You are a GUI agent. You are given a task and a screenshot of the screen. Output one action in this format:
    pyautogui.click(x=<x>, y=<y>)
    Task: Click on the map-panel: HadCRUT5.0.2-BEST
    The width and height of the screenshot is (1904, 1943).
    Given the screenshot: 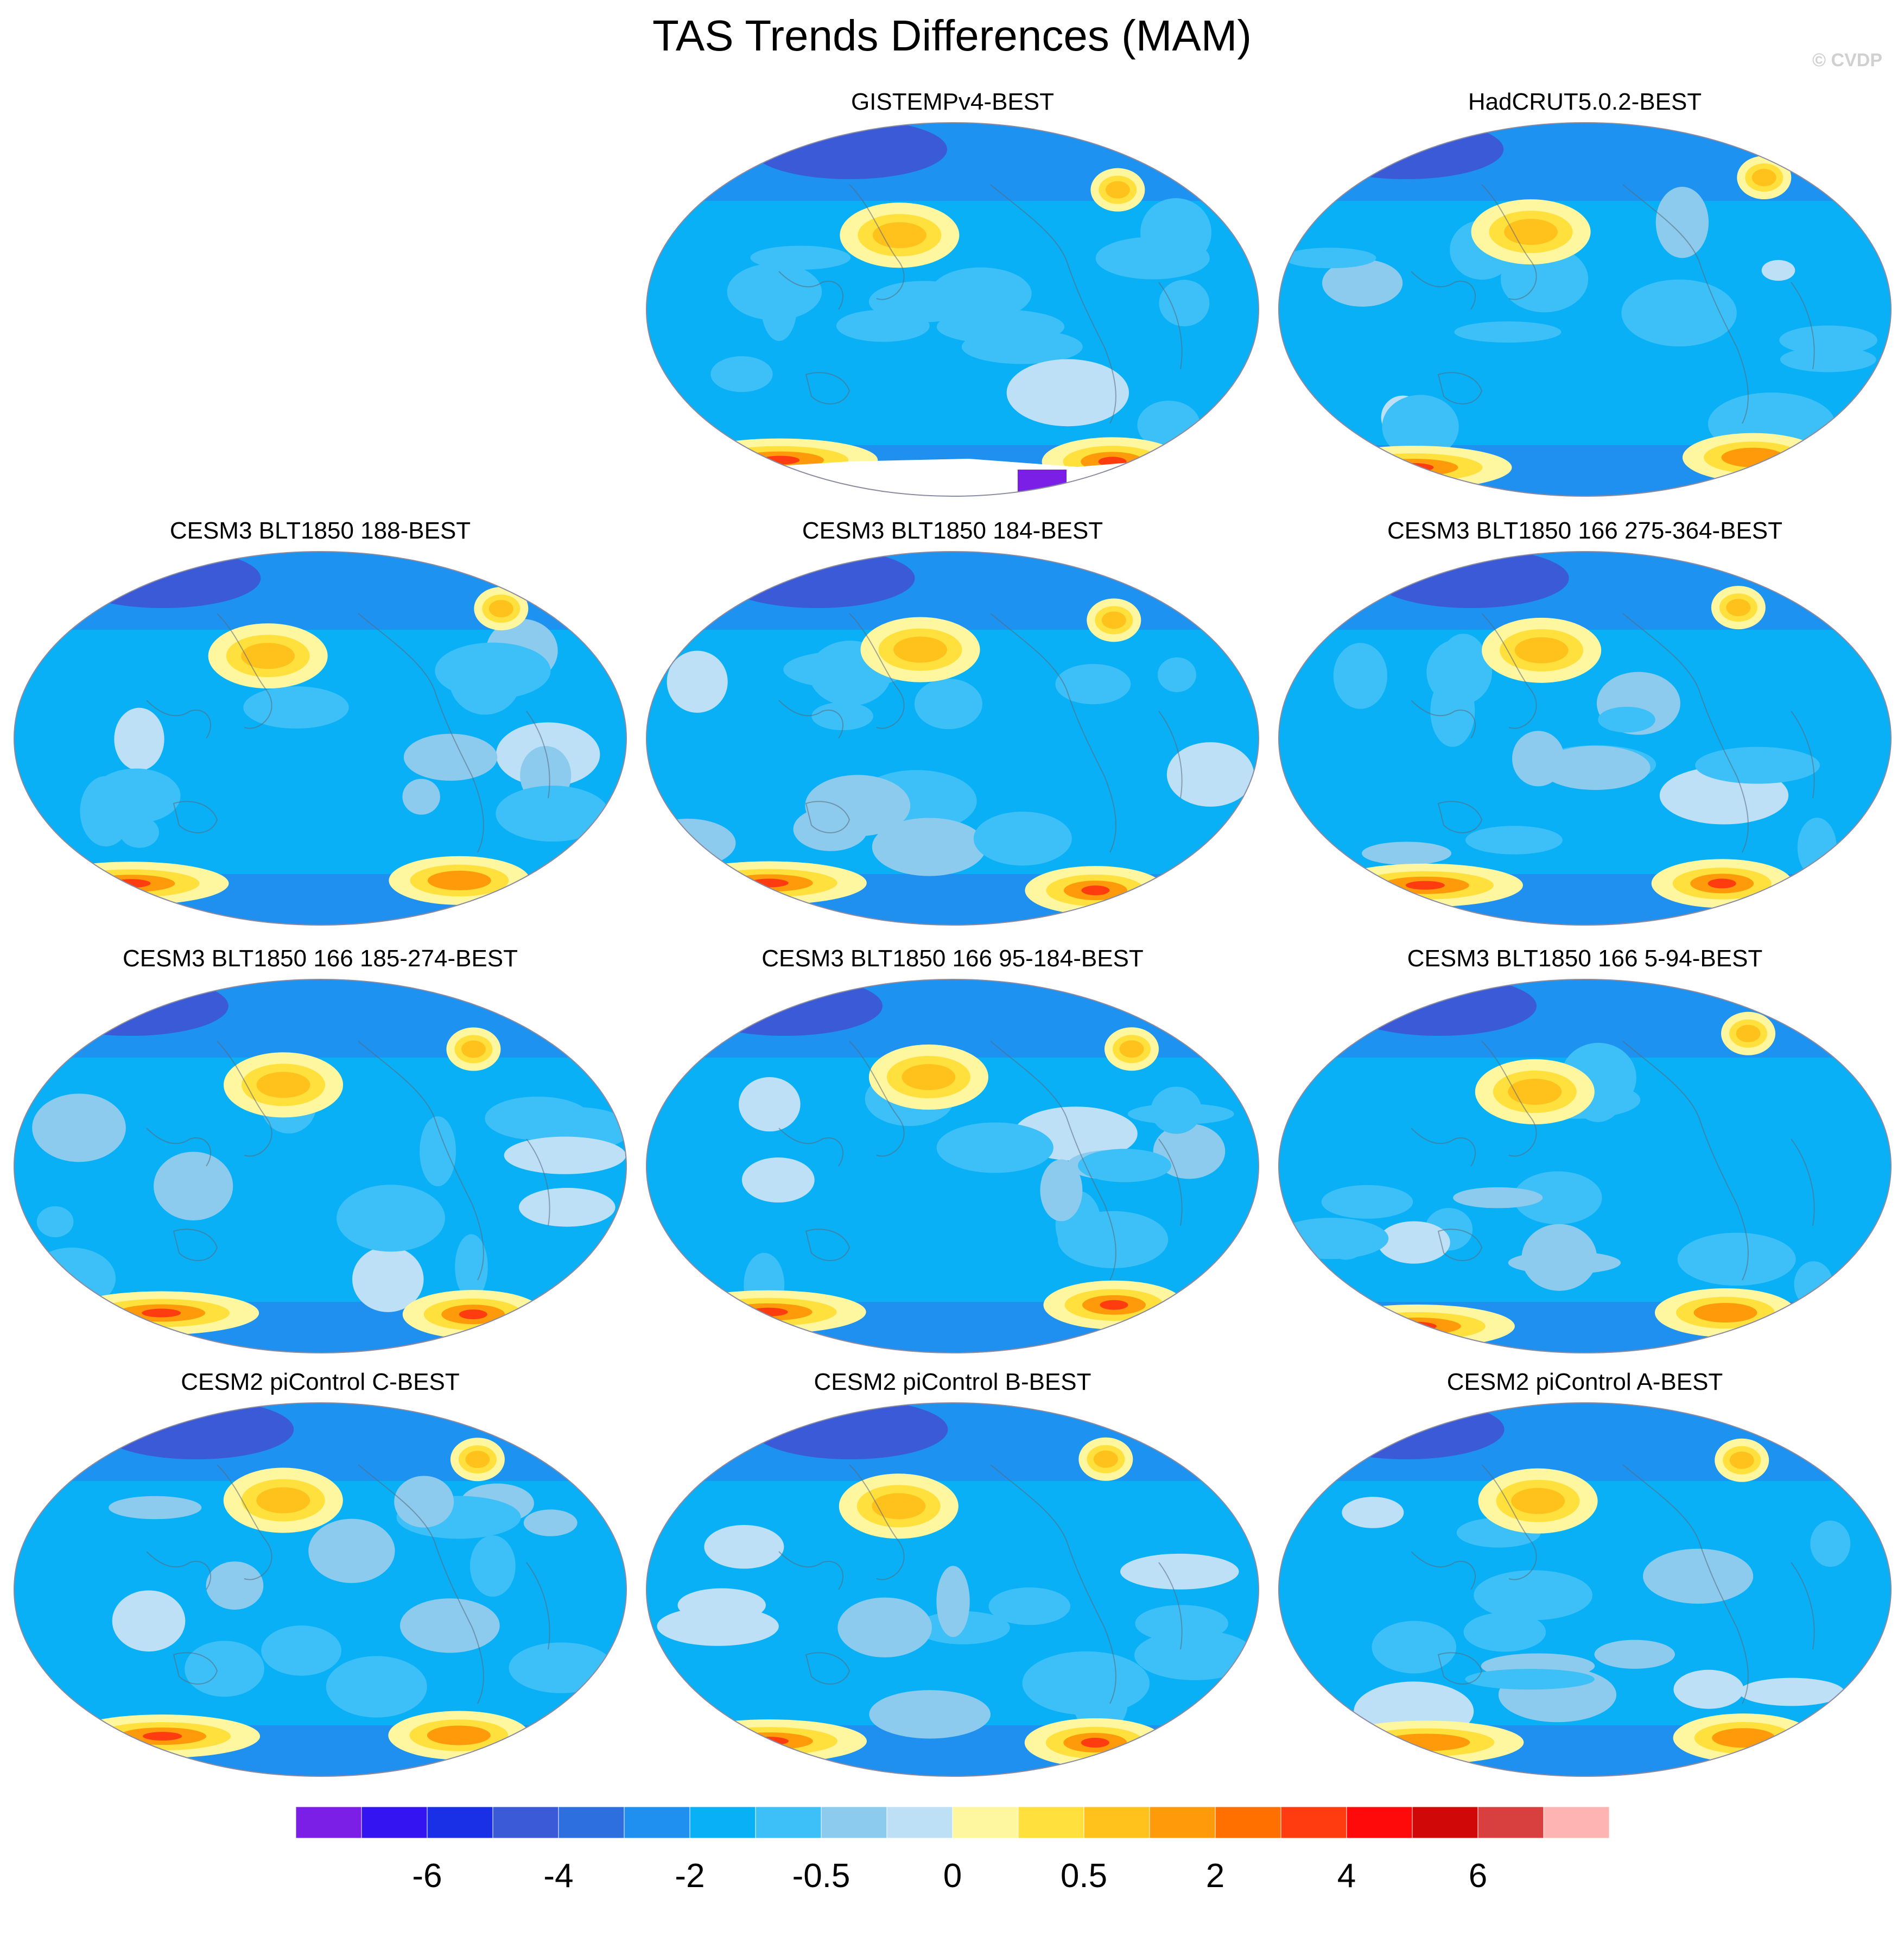 What is the action you would take?
    pyautogui.click(x=1584, y=293)
    